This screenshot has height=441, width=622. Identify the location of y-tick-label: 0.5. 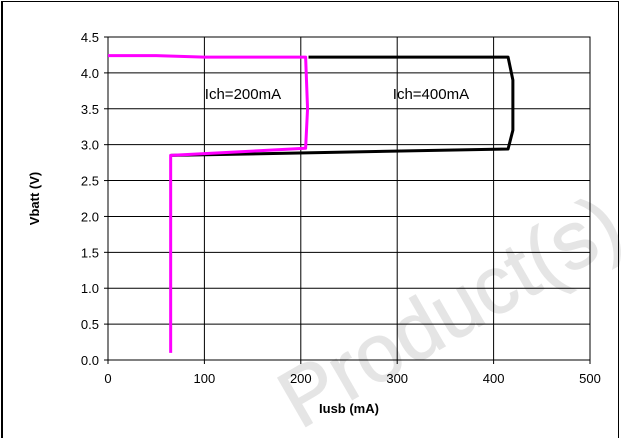
(90, 324).